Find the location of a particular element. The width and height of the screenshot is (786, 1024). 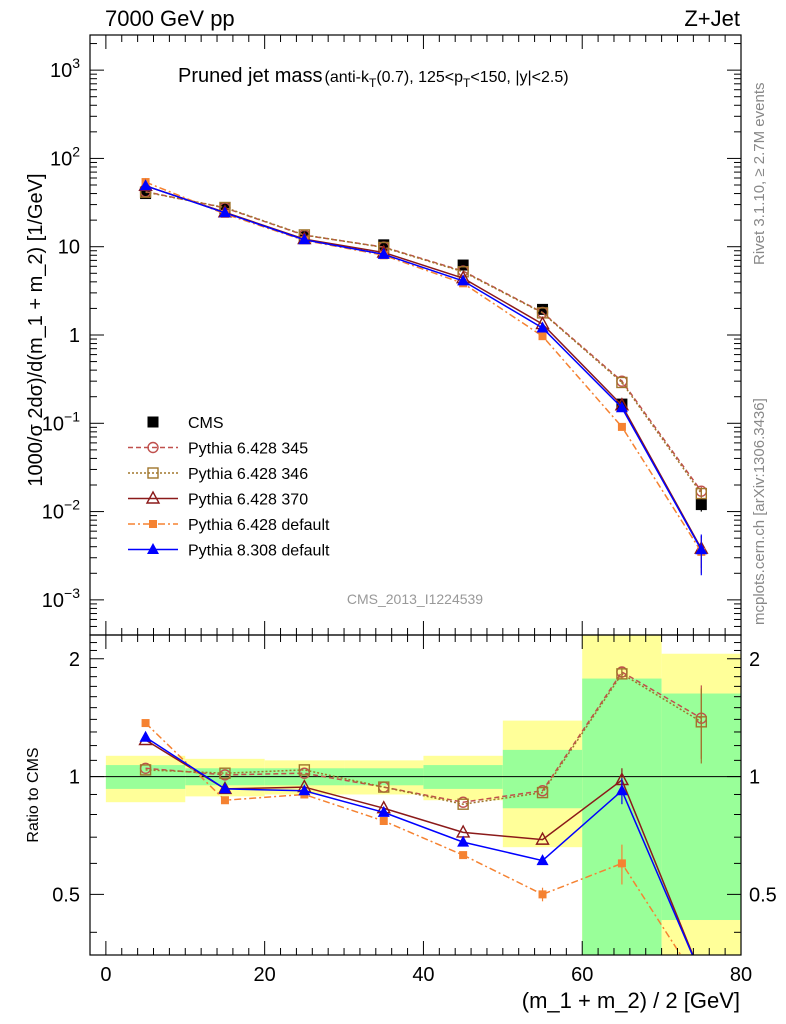

ratio-ytick-label-right-2: 2 is located at coordinates (754, 660).